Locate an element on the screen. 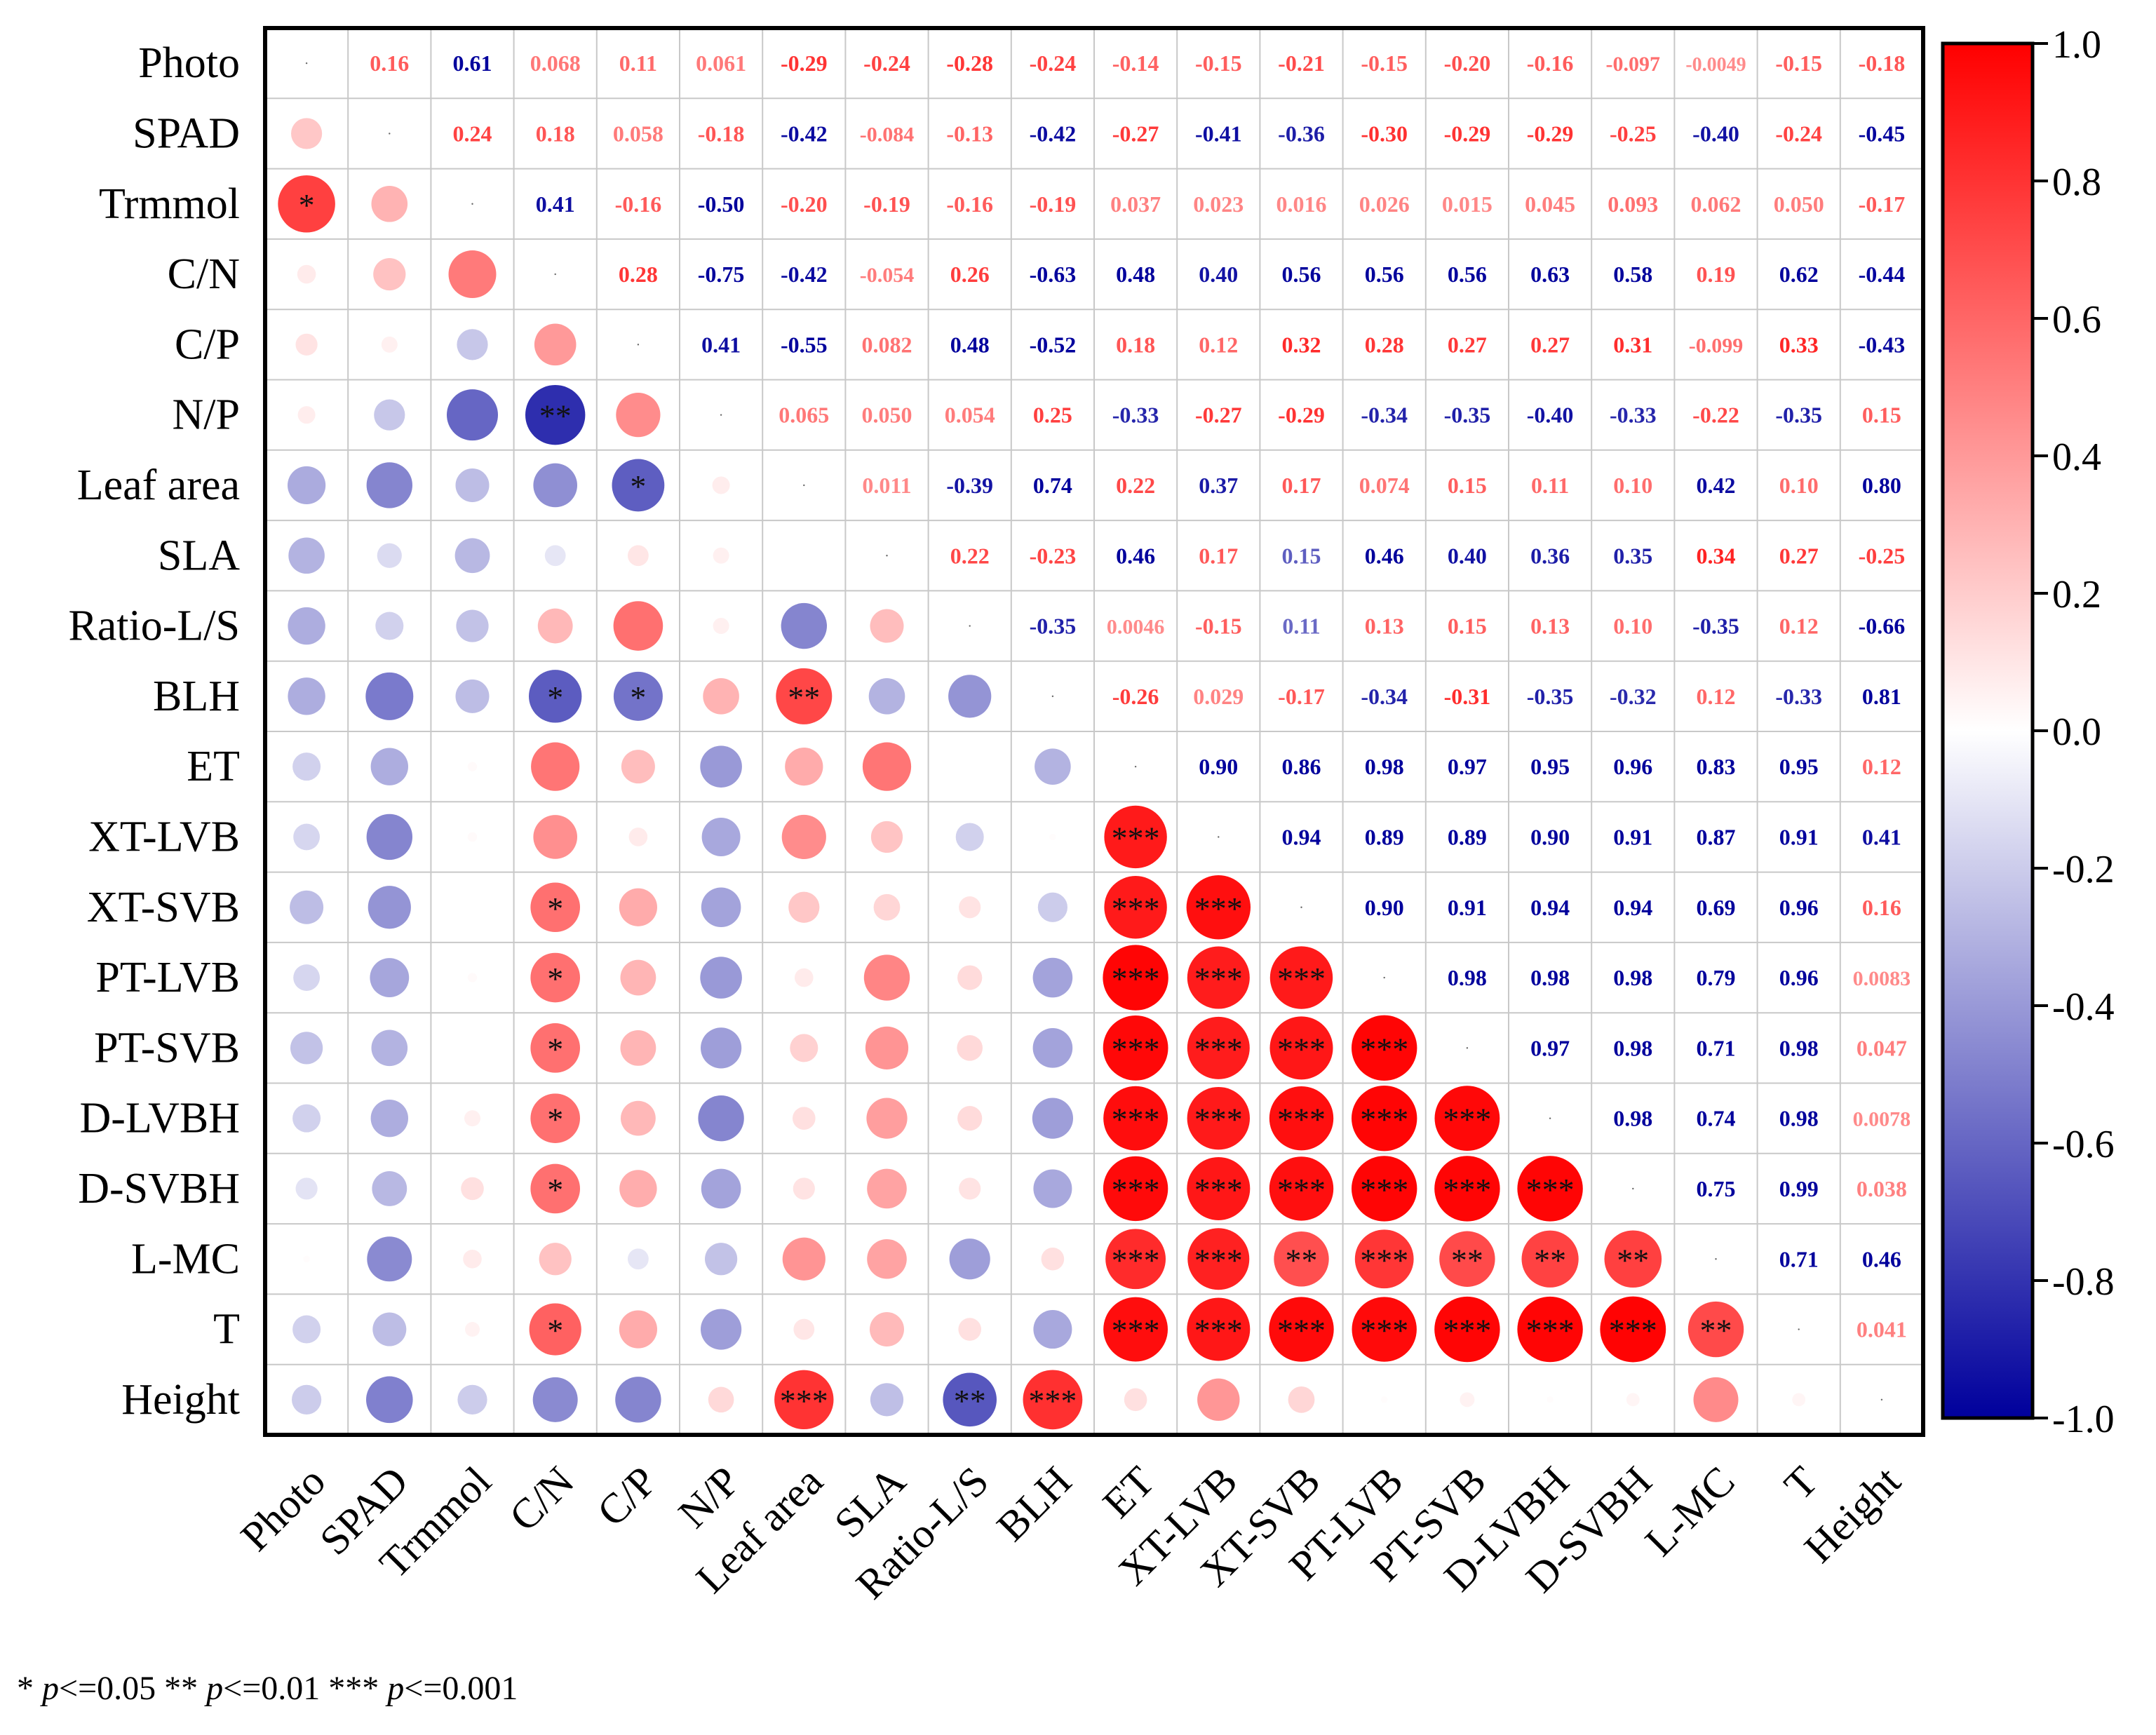 The height and width of the screenshot is (1735, 2156). corr-value-c-n-d-svbh: 0.58 is located at coordinates (1633, 274).